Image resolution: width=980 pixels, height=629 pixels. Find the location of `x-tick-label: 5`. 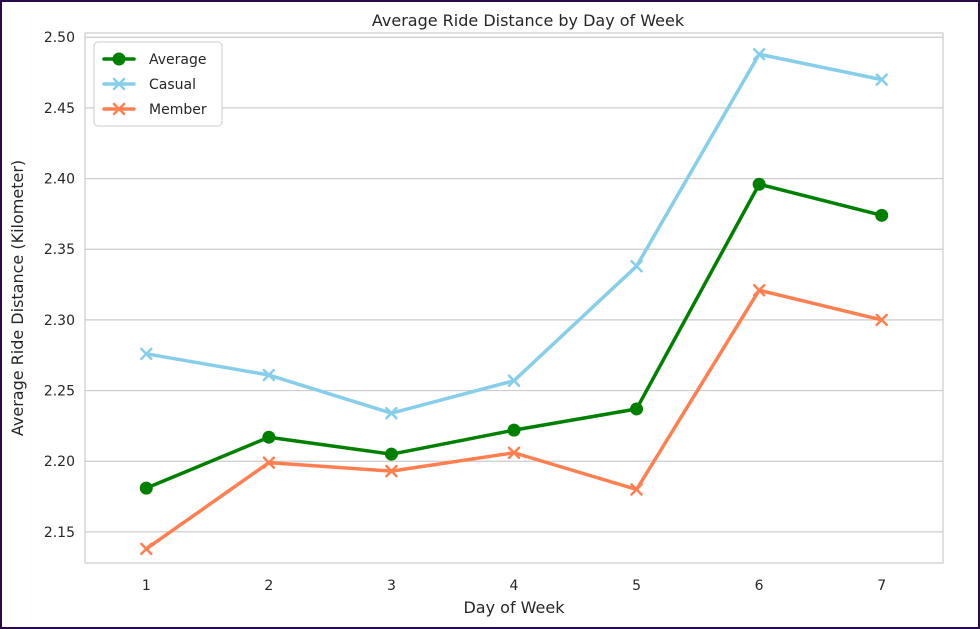

x-tick-label: 5 is located at coordinates (636, 586).